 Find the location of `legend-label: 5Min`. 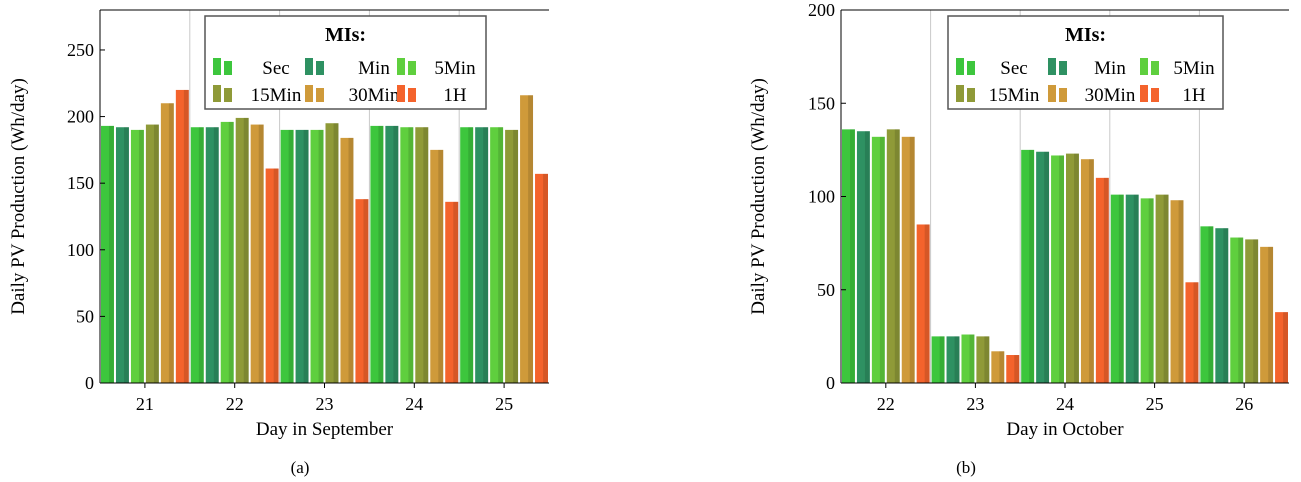

legend-label: 5Min is located at coordinates (455, 68).